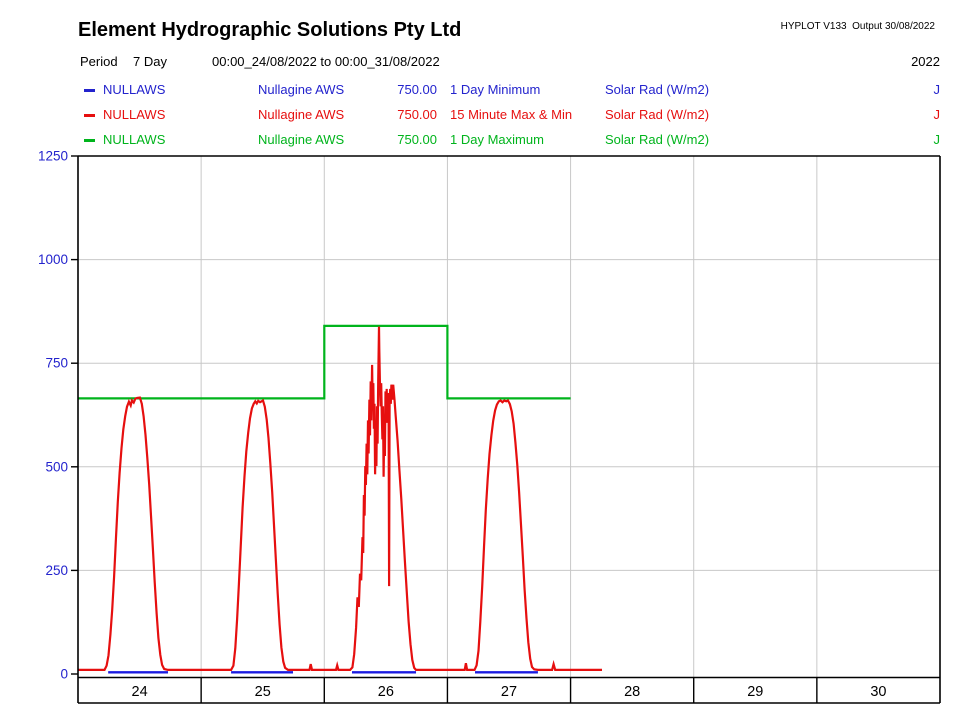 The height and width of the screenshot is (726, 968). I want to click on x-axis-day-label: 29, so click(755, 692).